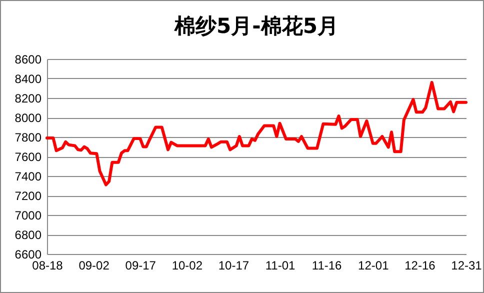 This screenshot has width=484, height=293. Describe the element at coordinates (28, 118) in the screenshot. I see `y-tick-label: 8000` at that location.